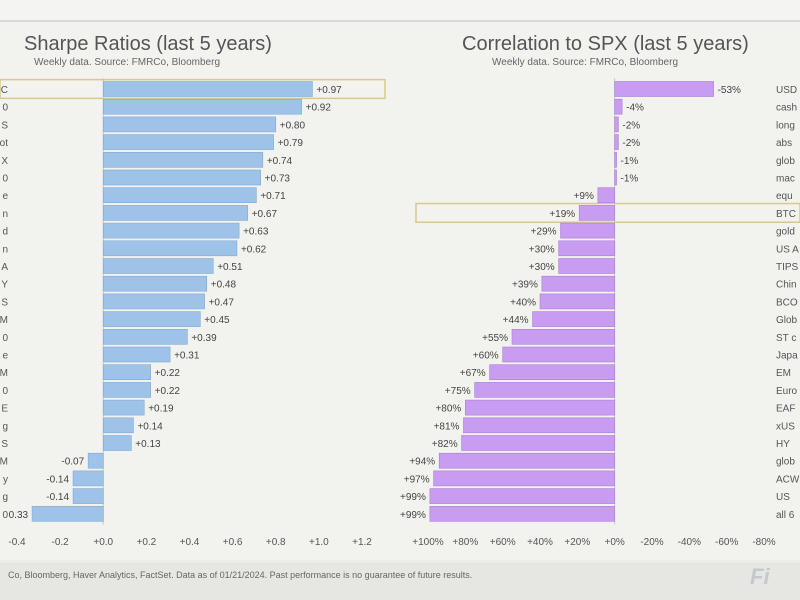  Describe the element at coordinates (4, 161) in the screenshot. I see `sharpe-category-label: X` at that location.